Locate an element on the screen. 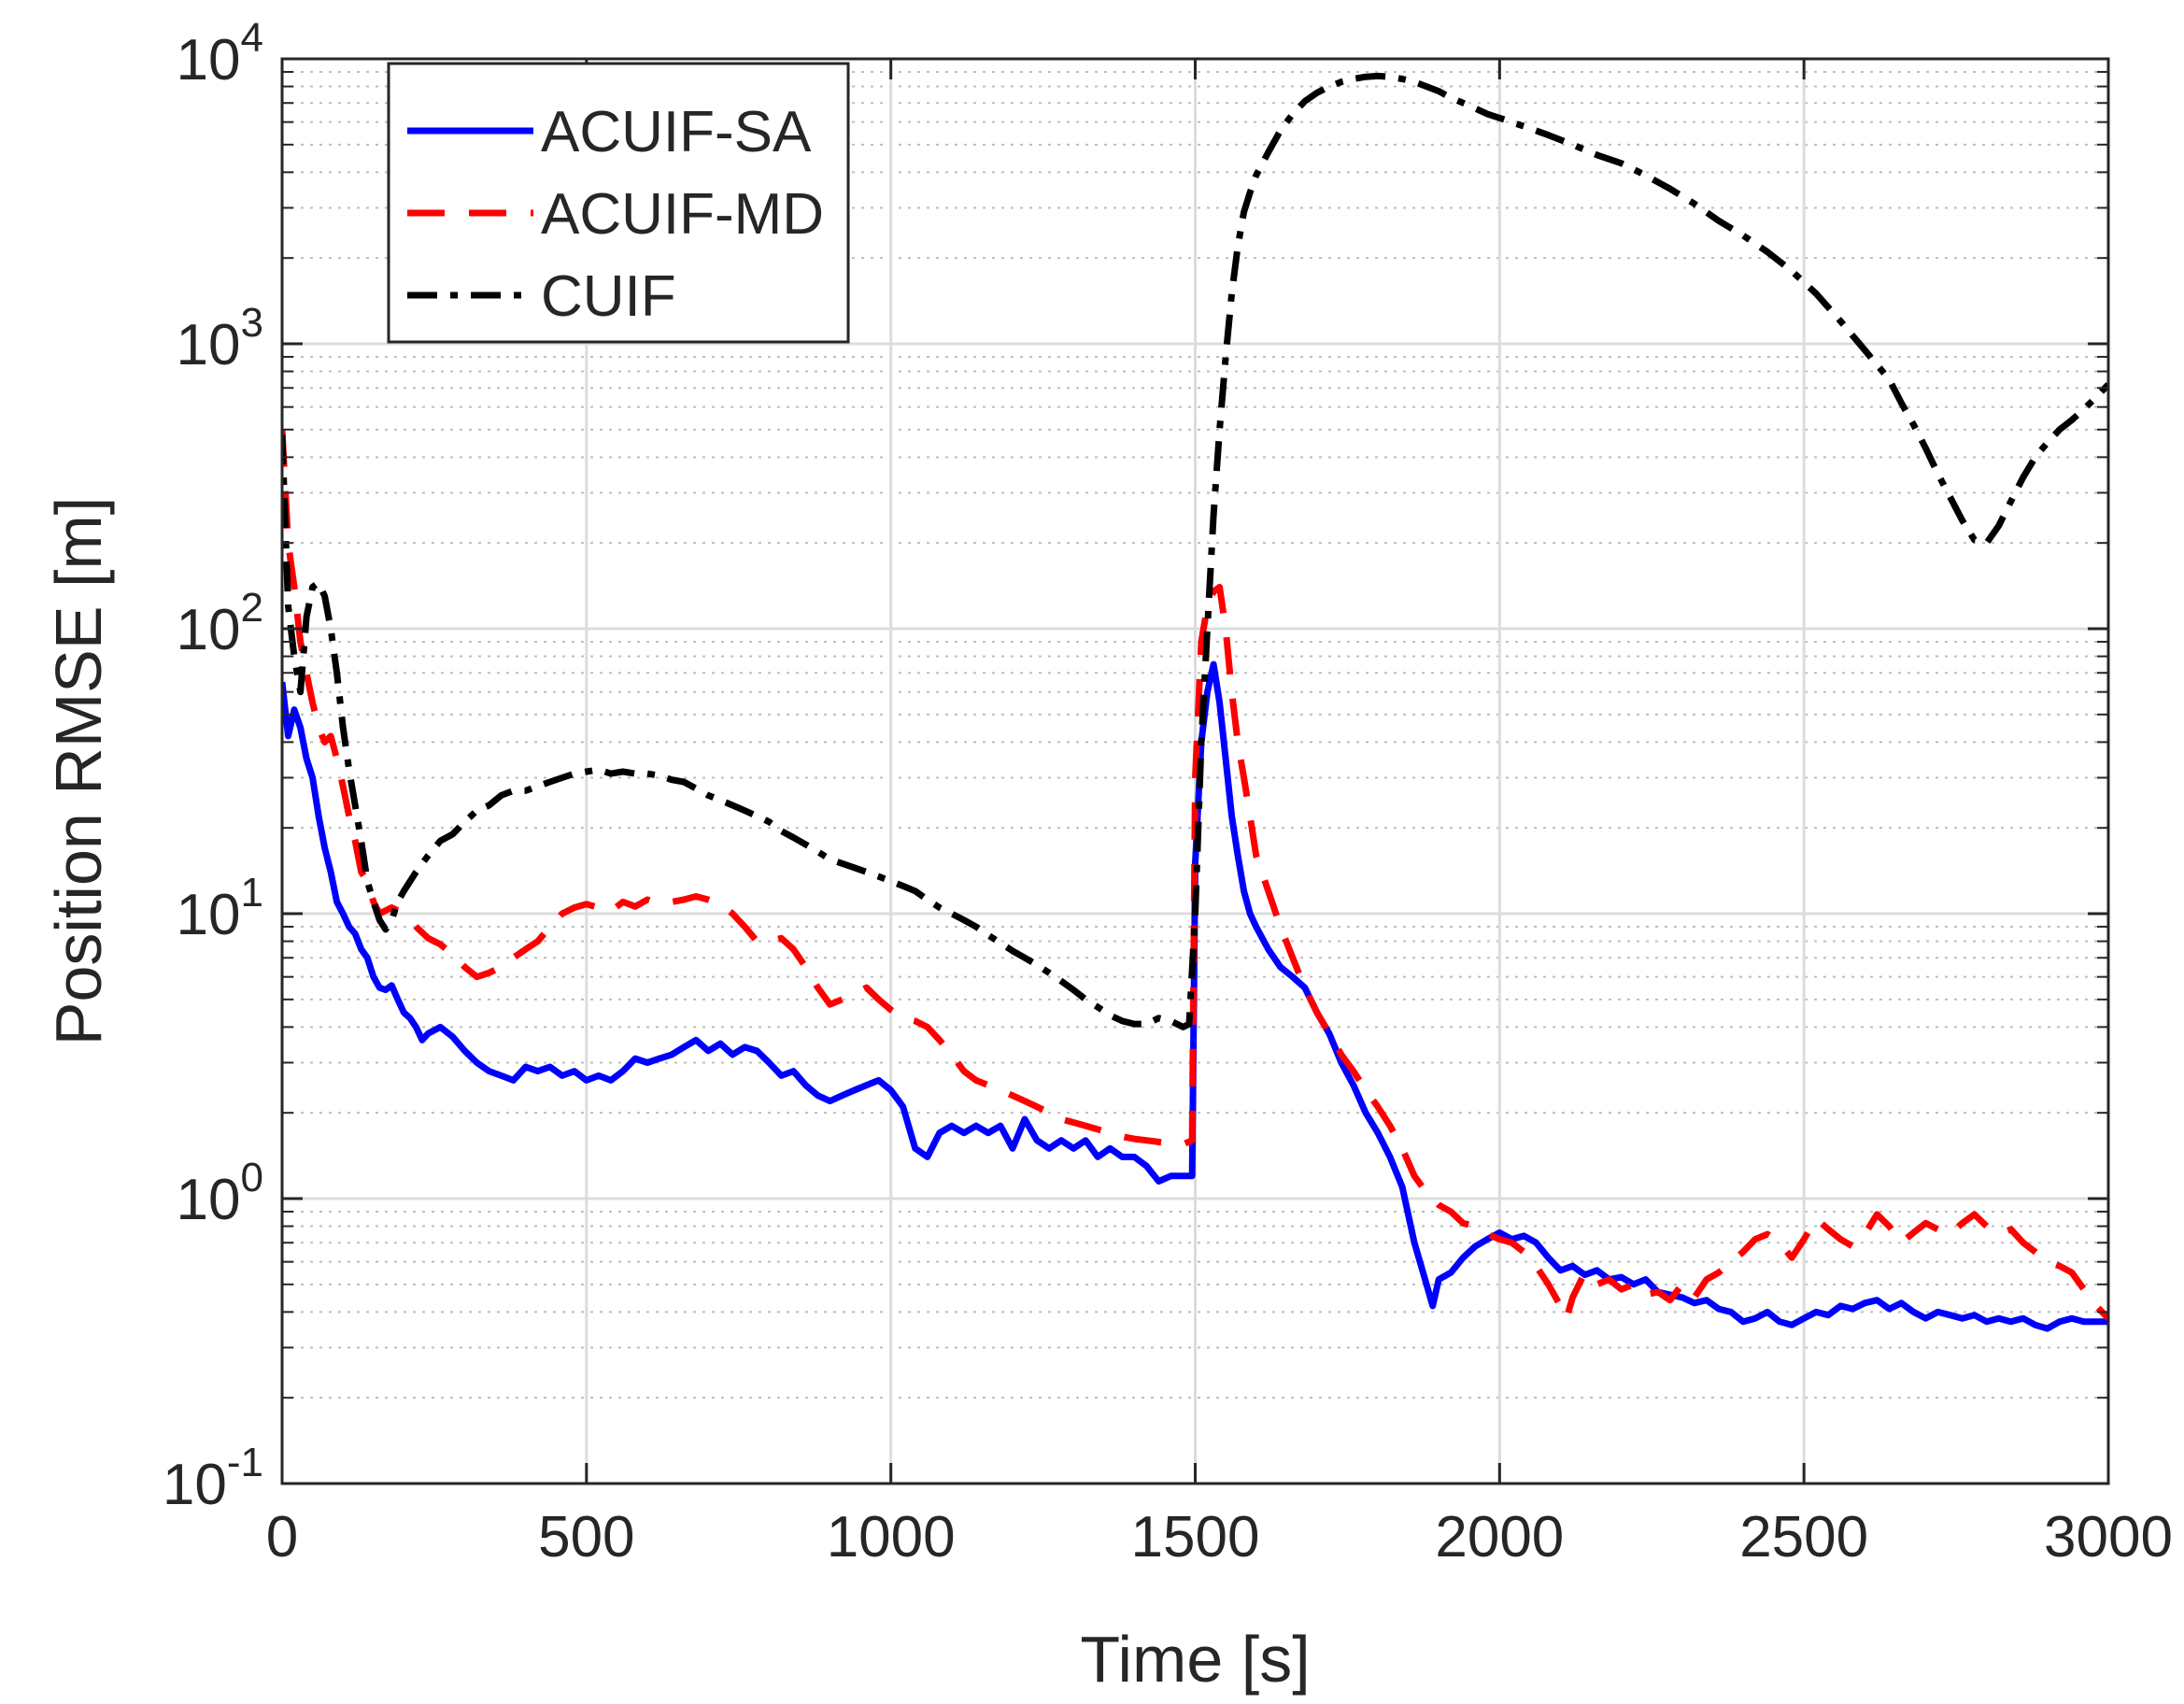 This screenshot has height=1704, width=2184. legend: ACUIF-SA ACUIF-MD CUIF is located at coordinates (618, 203).